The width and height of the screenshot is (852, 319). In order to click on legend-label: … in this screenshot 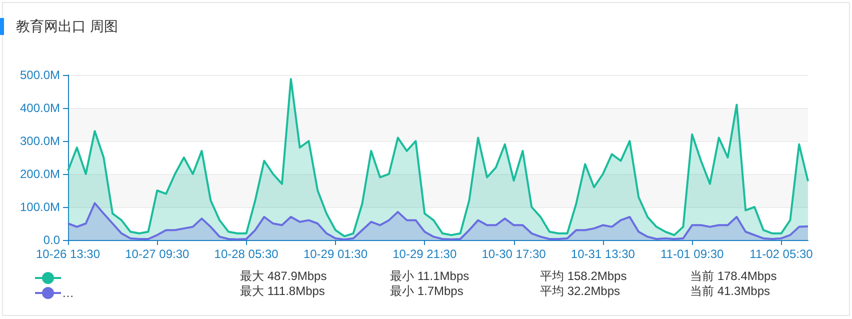, I will do `click(68, 293)`.